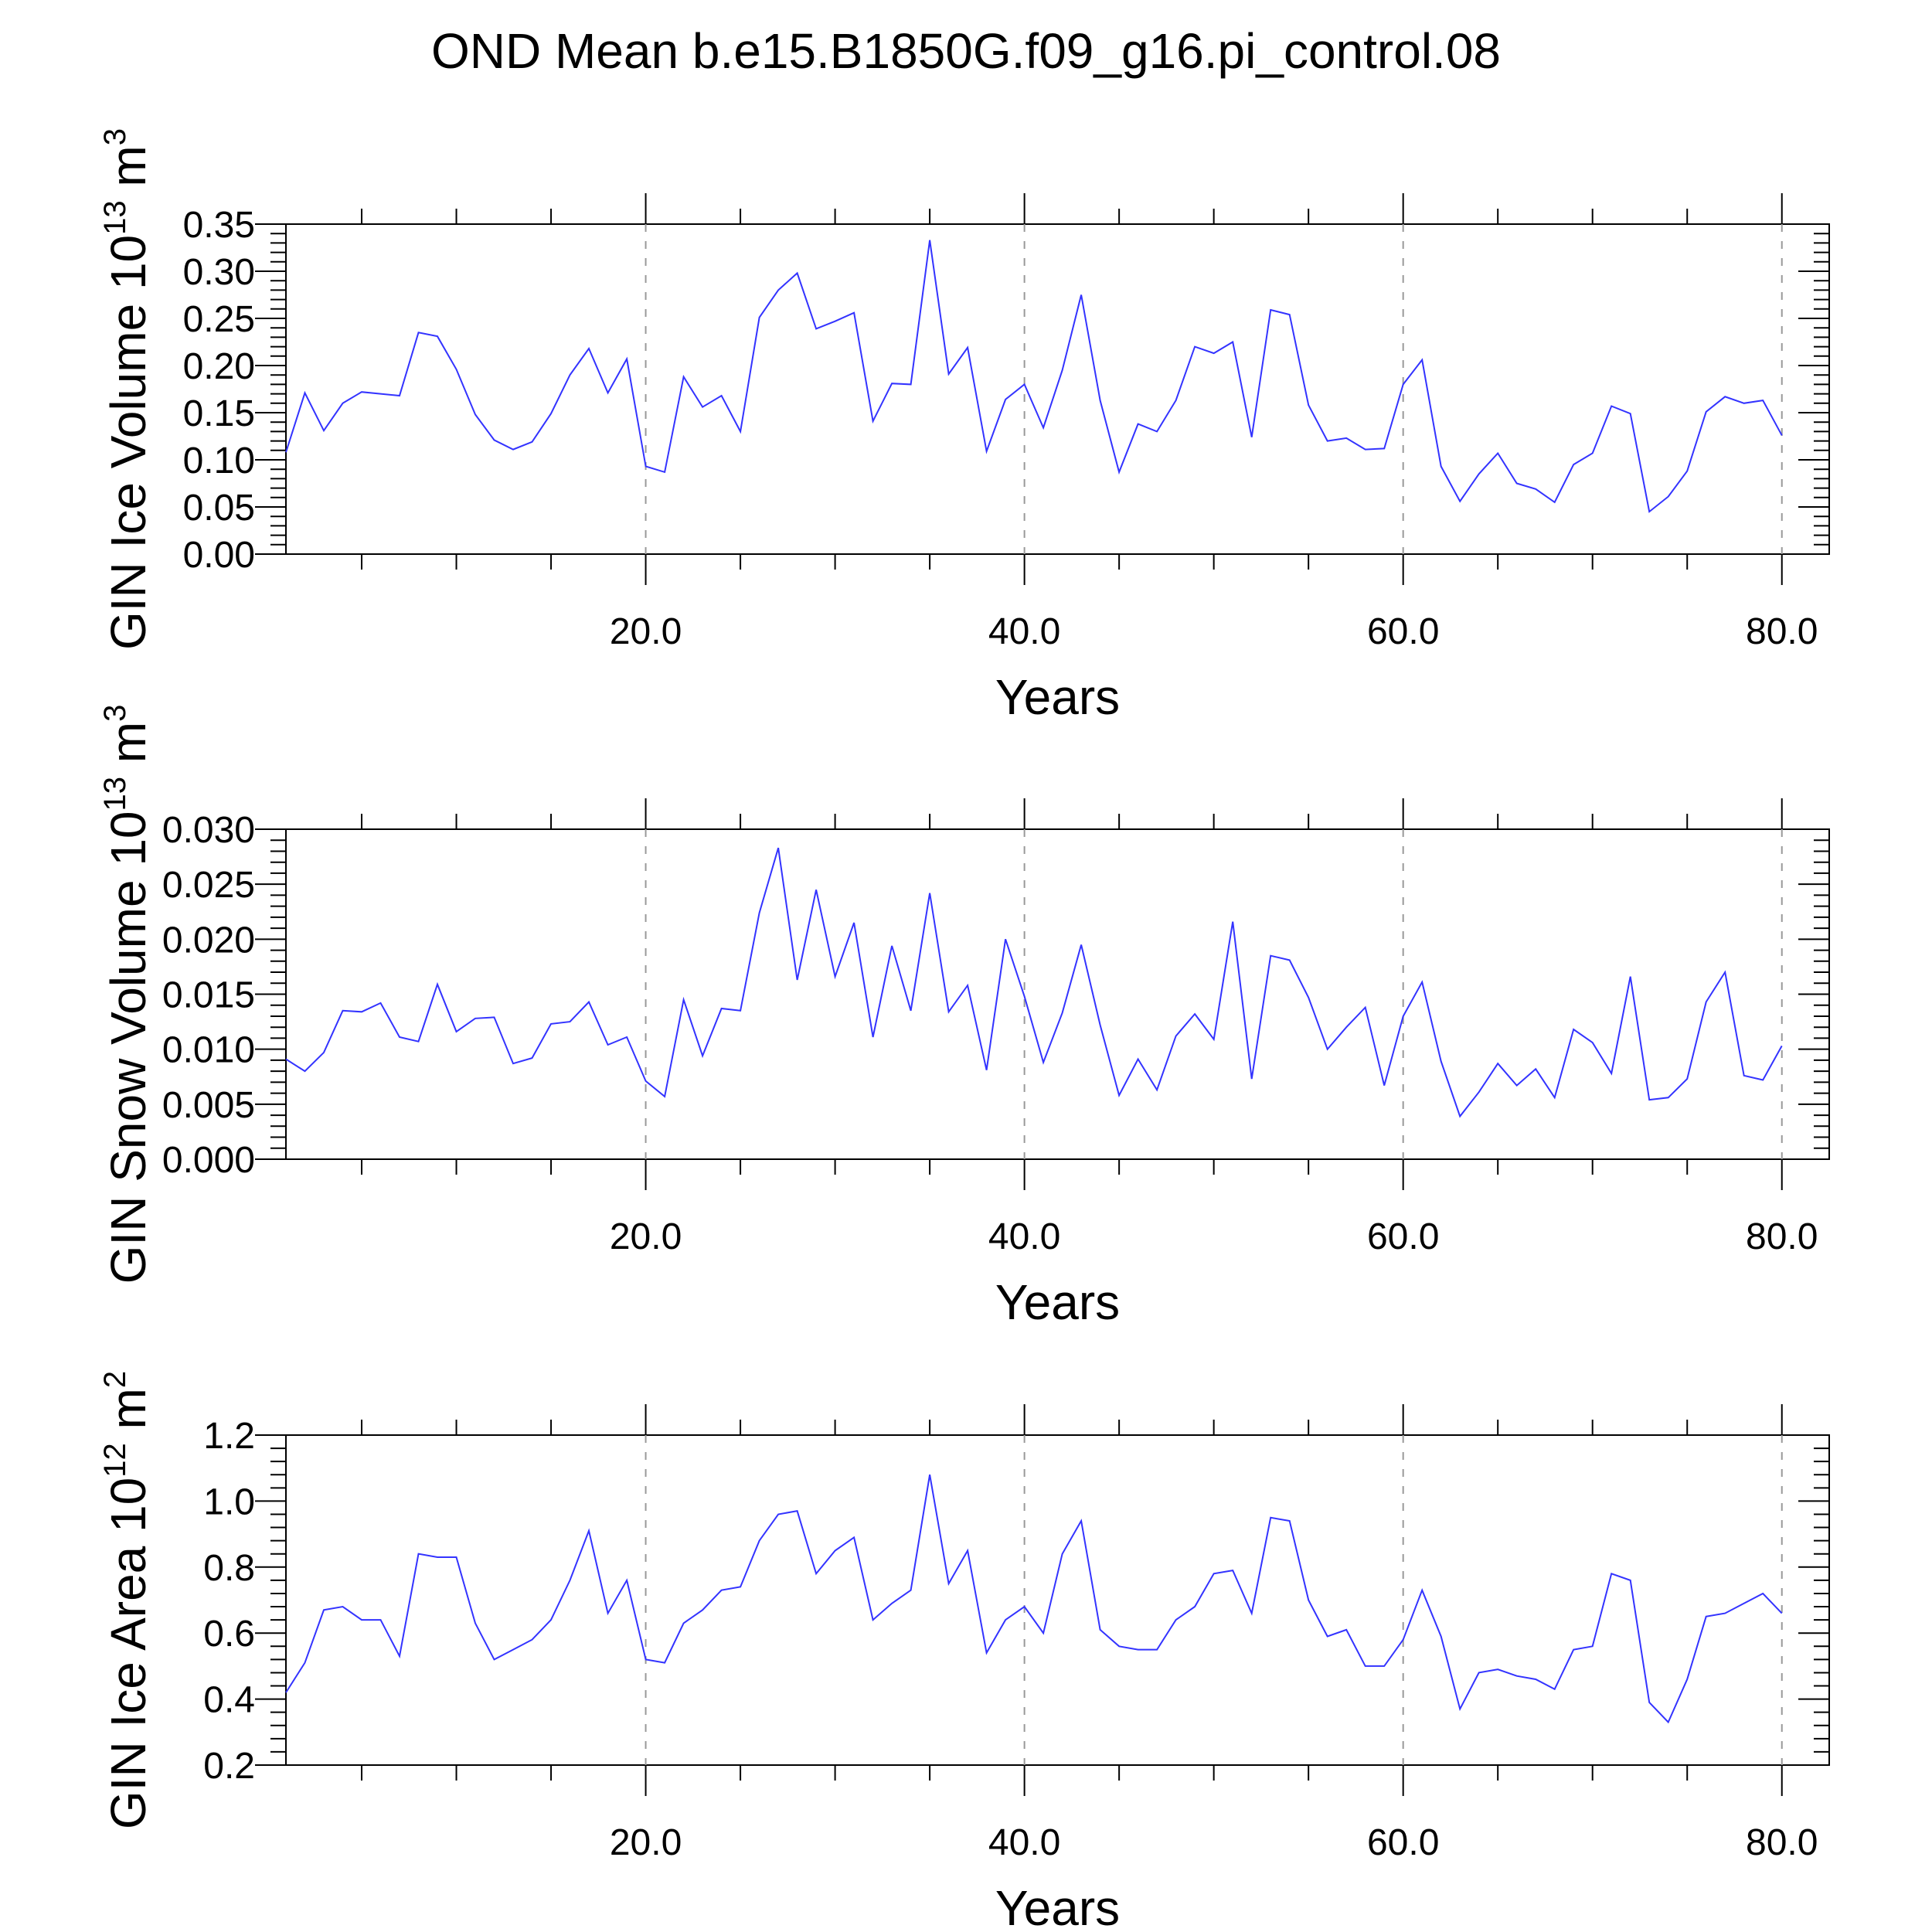  Describe the element at coordinates (219, 319) in the screenshot. I see `y-tick-label: 0.25` at that location.